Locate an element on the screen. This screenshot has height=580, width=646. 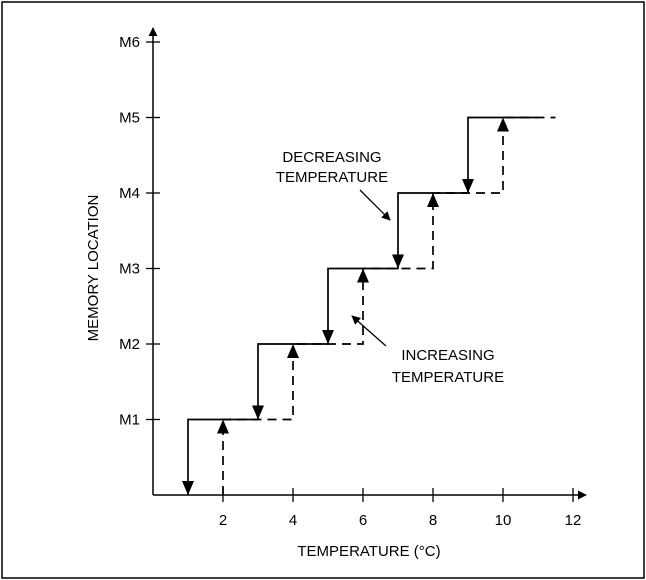
annotation-decreasing: DECREASING TEMPERATURE is located at coordinates (333, 185).